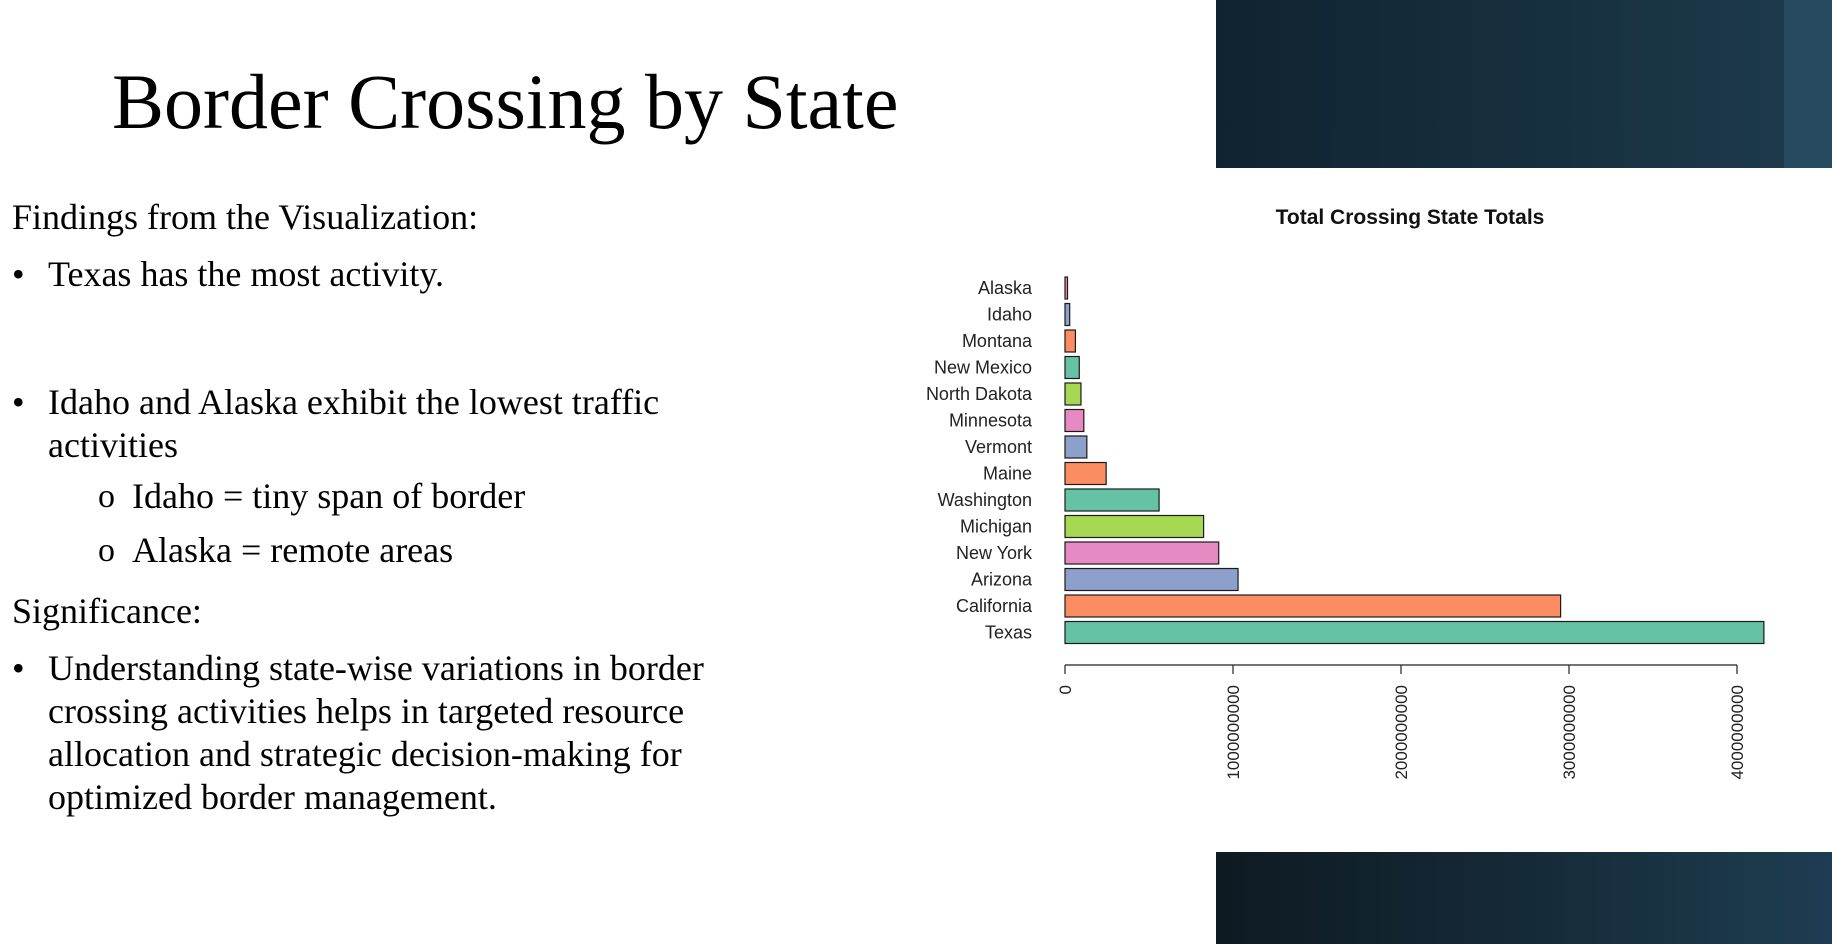 Image resolution: width=1832 pixels, height=944 pixels. I want to click on category-label: Maine, so click(1007, 474).